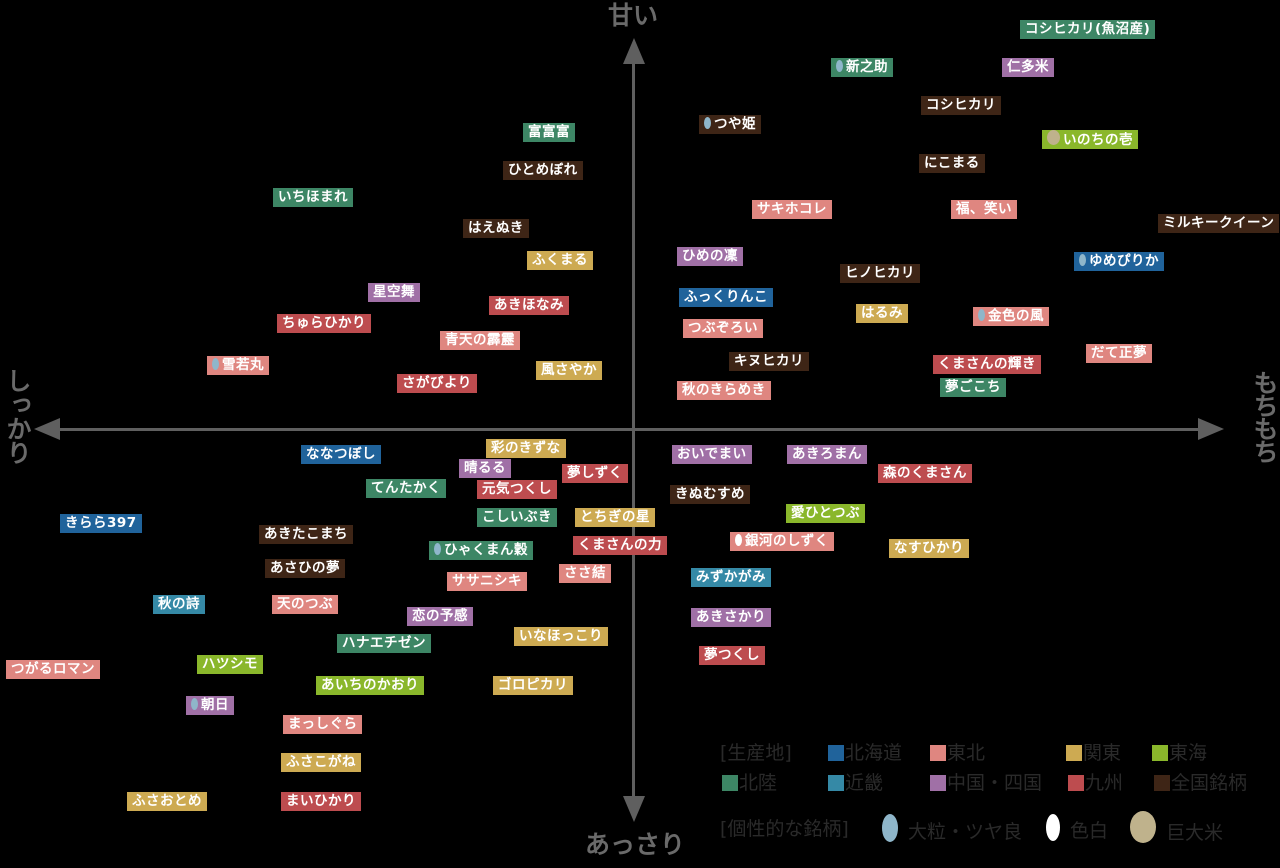 The height and width of the screenshot is (868, 1280). What do you see at coordinates (731, 617) in the screenshot?
I see `rice-brand-name: あきさかり` at bounding box center [731, 617].